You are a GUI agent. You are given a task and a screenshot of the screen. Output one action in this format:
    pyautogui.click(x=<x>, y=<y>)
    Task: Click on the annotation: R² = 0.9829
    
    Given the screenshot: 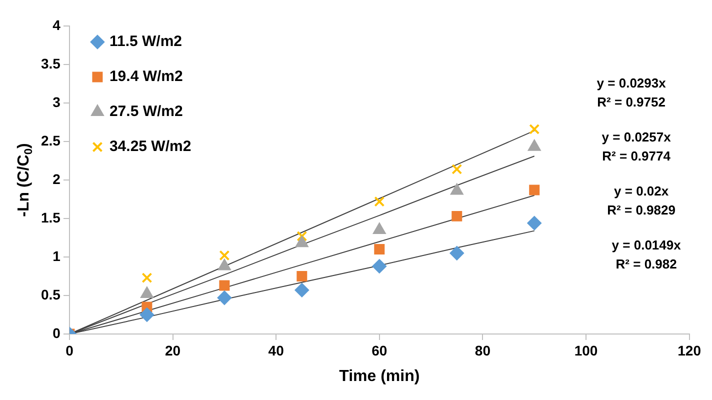 What is the action you would take?
    pyautogui.click(x=641, y=210)
    